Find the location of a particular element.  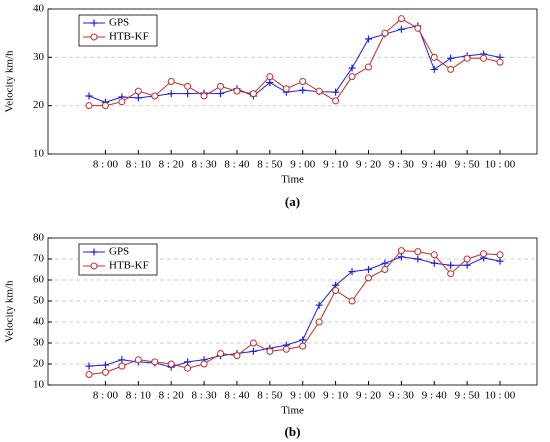

y-tick-label: 70 is located at coordinates (39, 259).